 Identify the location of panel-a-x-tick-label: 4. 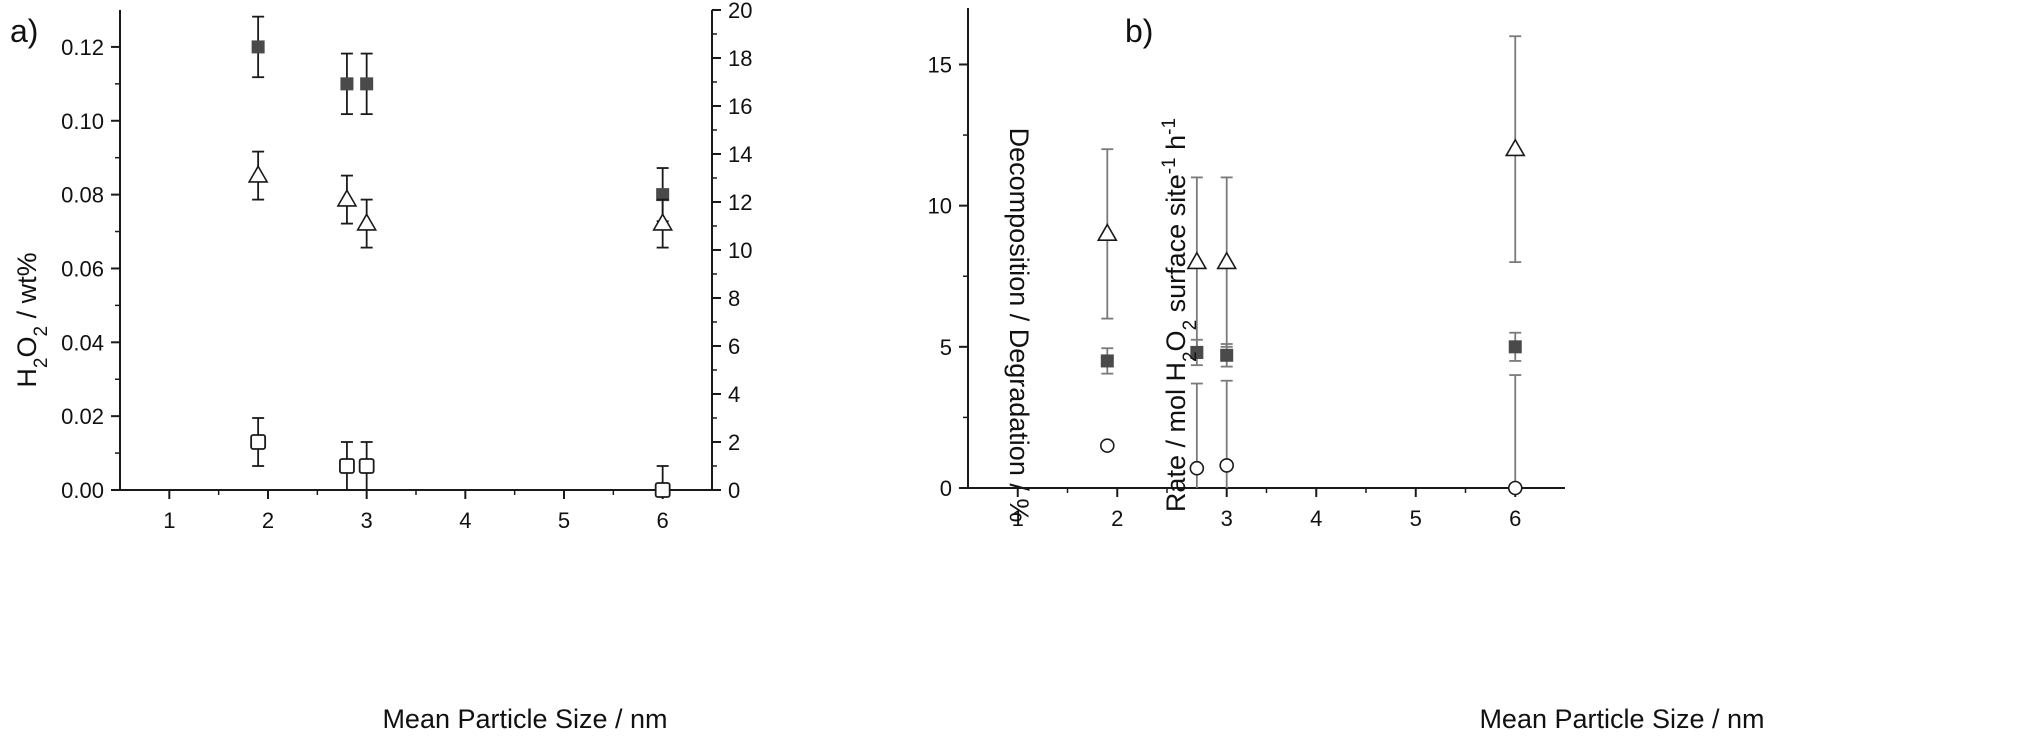
(465, 520).